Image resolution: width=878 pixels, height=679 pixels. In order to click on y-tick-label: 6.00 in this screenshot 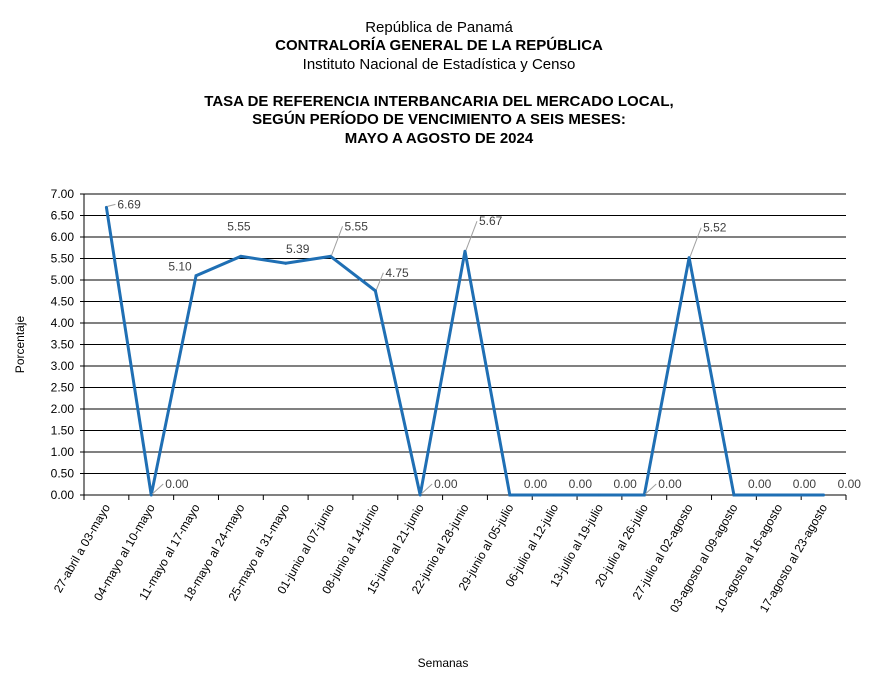, I will do `click(63, 237)`.